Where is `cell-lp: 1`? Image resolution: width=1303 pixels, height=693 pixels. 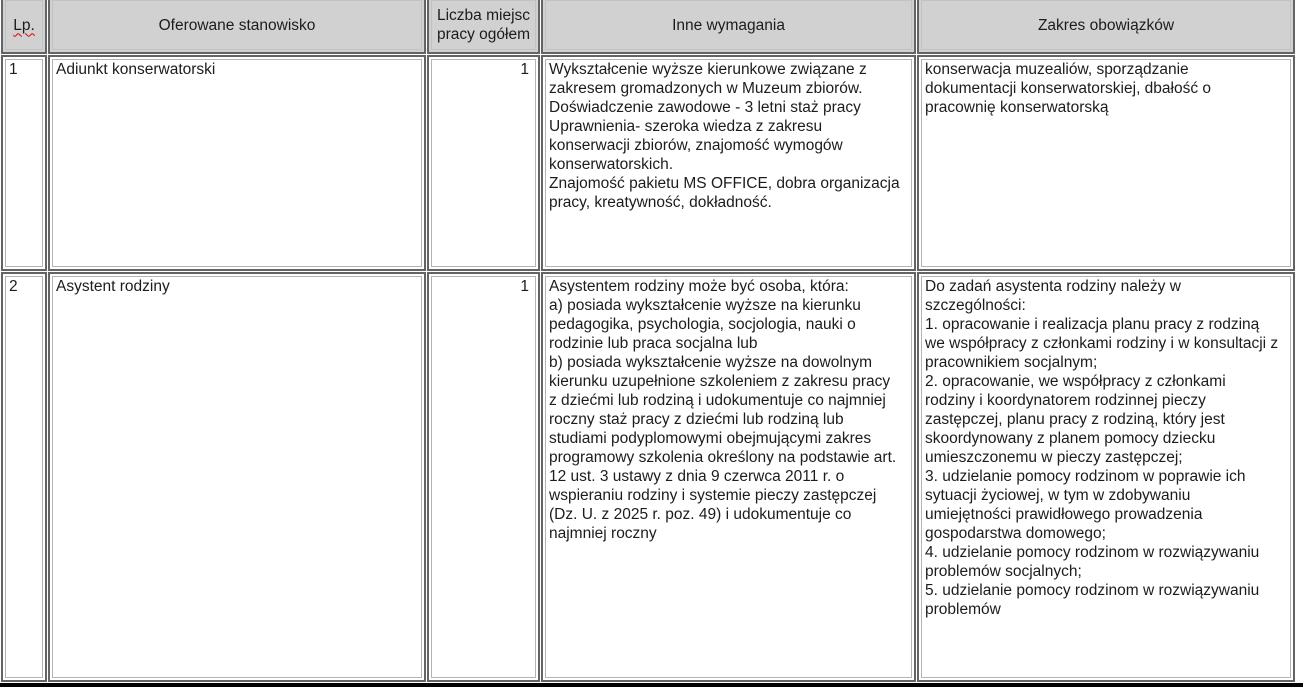
cell-lp: 1 is located at coordinates (24, 163).